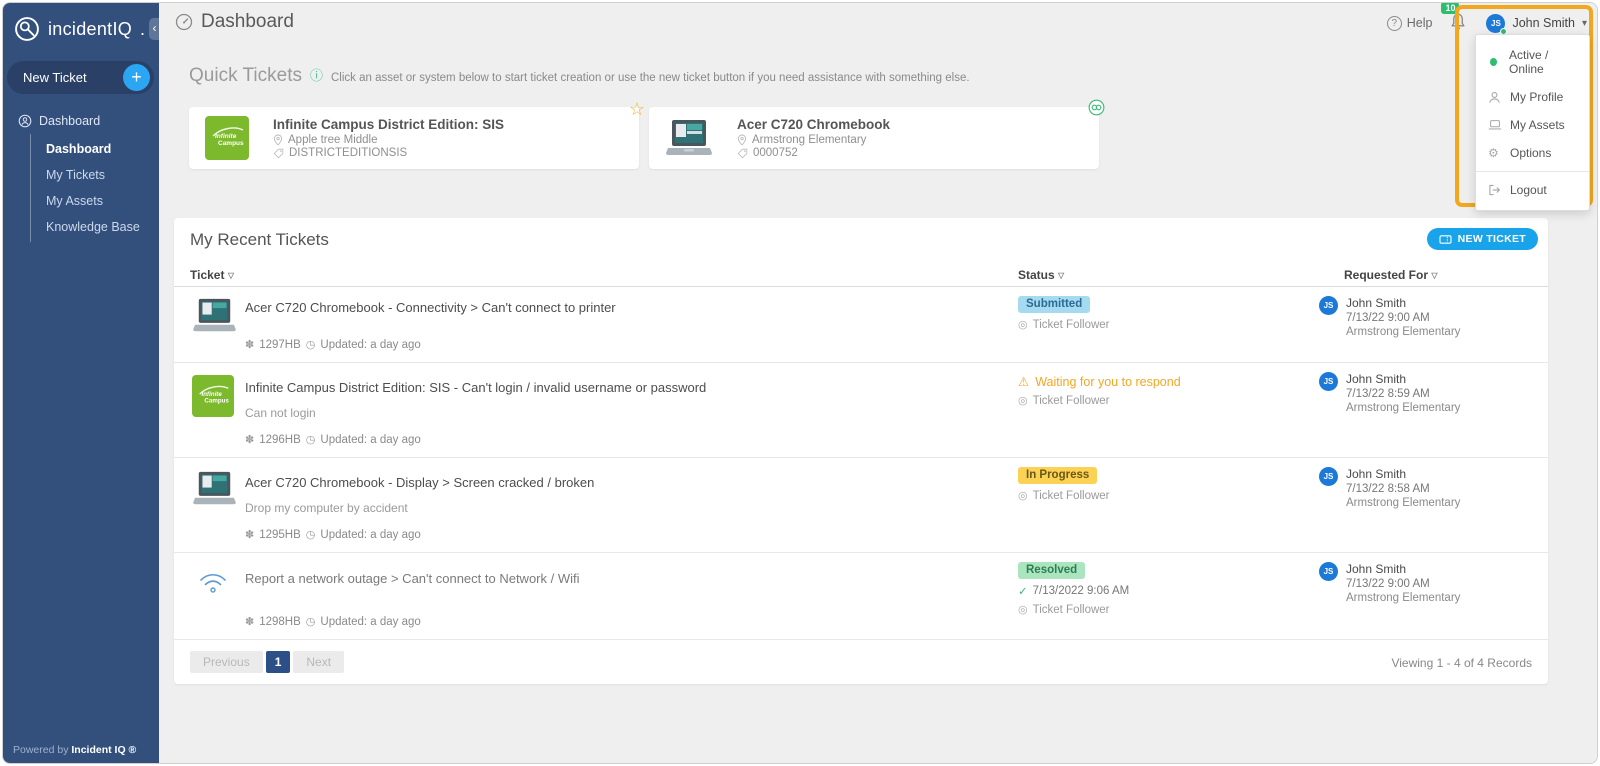  What do you see at coordinates (1495, 125) in the screenshot?
I see `laptop-icon` at bounding box center [1495, 125].